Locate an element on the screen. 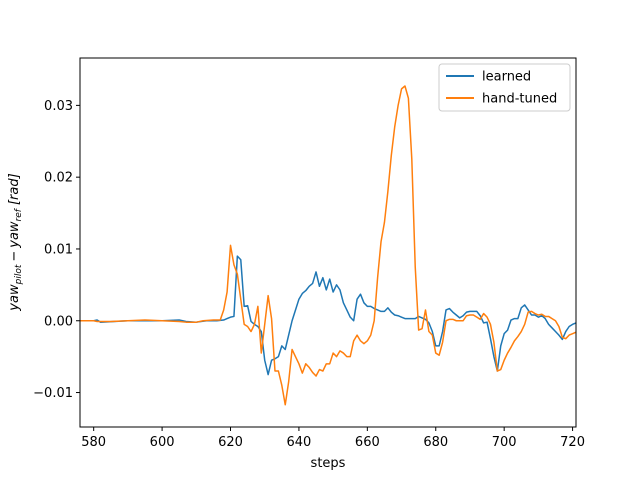 The image size is (640, 480). x-axis-label: steps is located at coordinates (328, 463).